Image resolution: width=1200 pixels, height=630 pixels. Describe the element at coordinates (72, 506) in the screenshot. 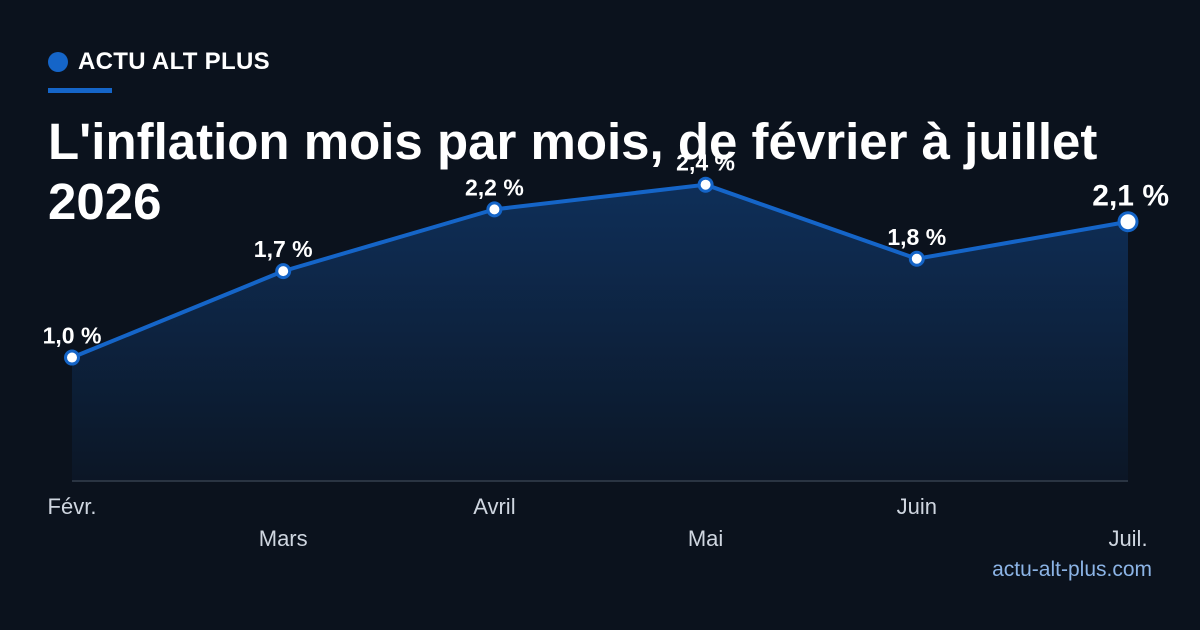

I see `x-tick-label: Févr.` at that location.